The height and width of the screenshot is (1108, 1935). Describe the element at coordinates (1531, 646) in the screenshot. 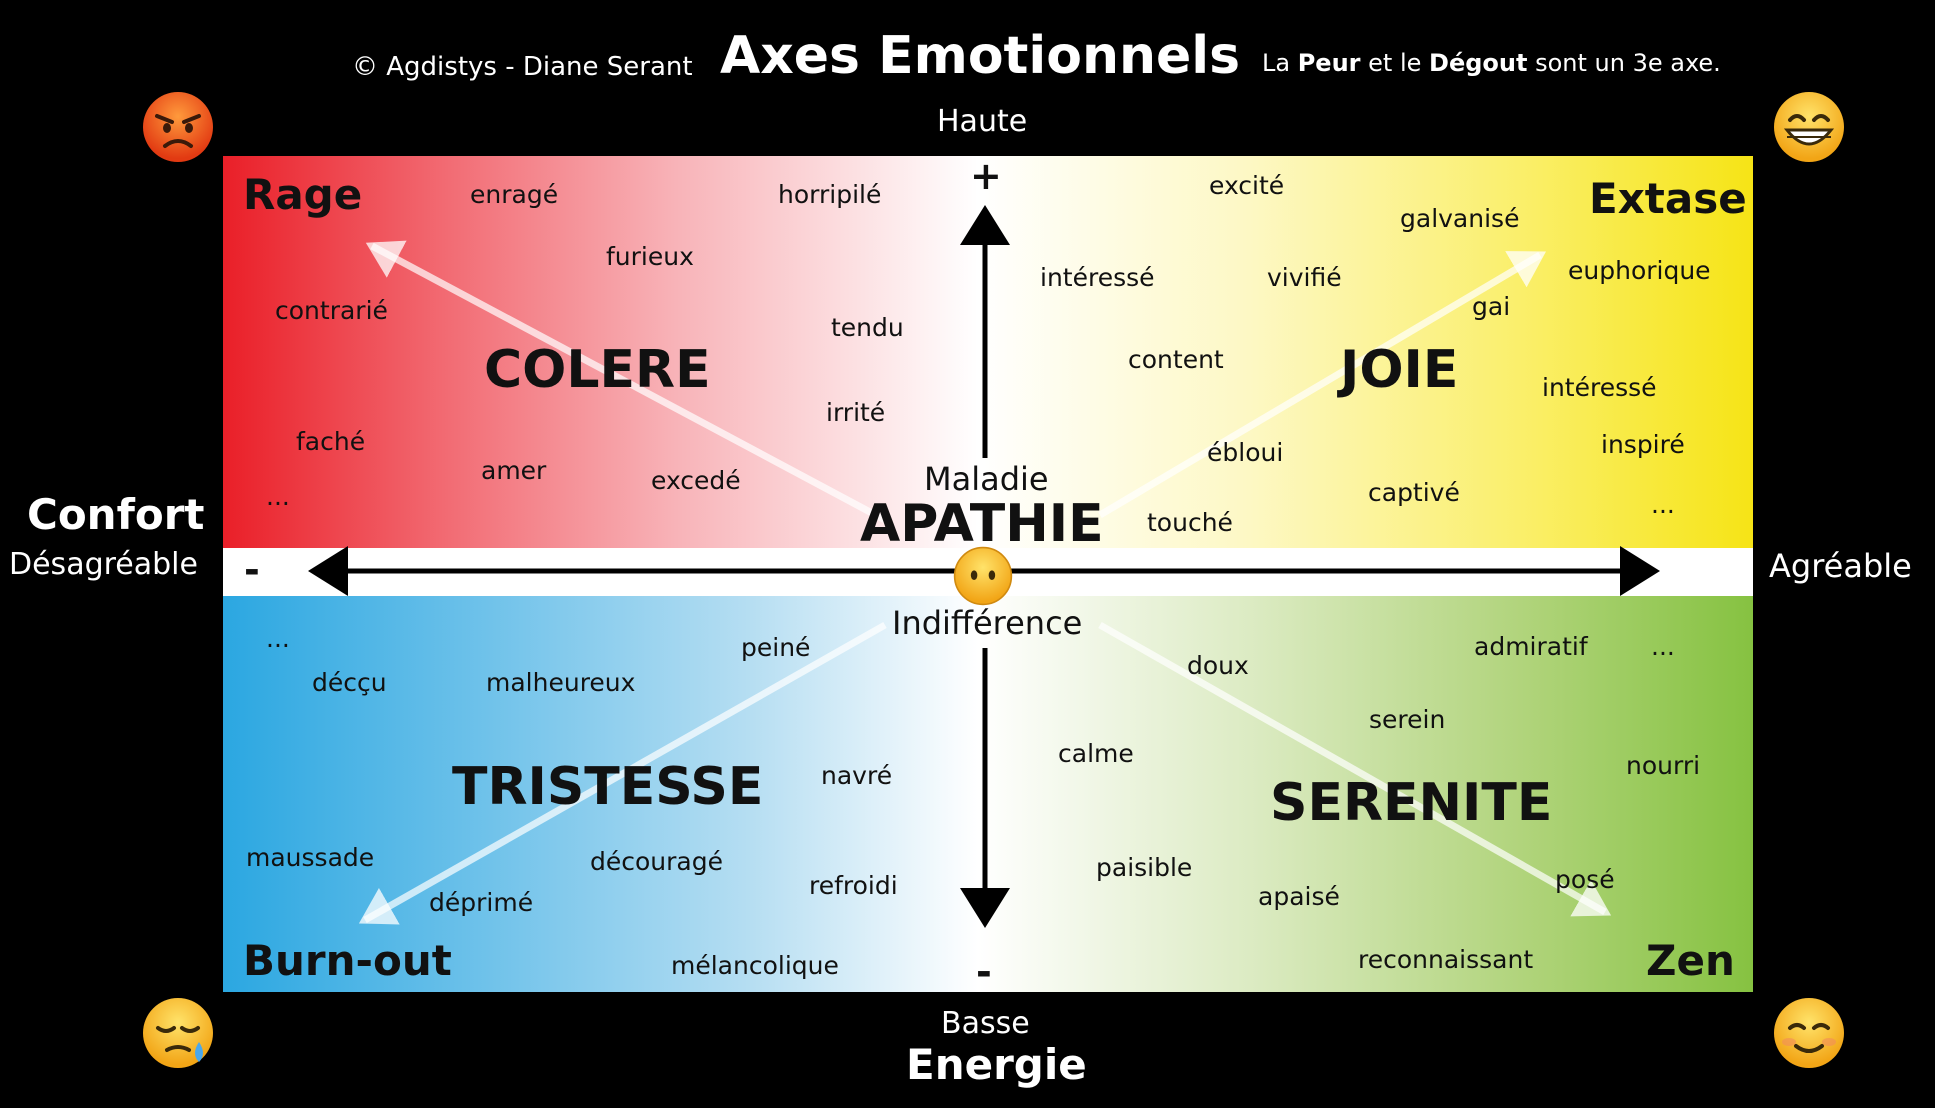

I see `word-admiratif: admiratif` at that location.